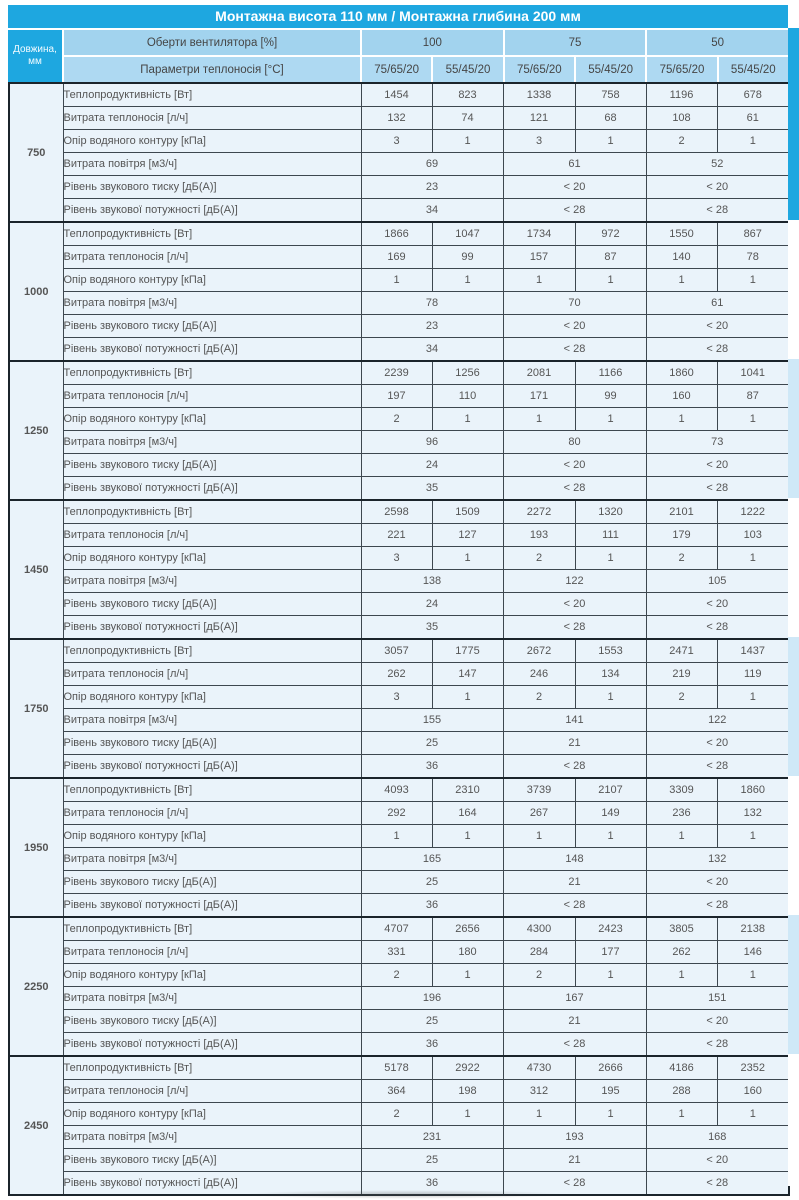  What do you see at coordinates (610, 233) in the screenshot?
I see `value-cell: 972` at bounding box center [610, 233].